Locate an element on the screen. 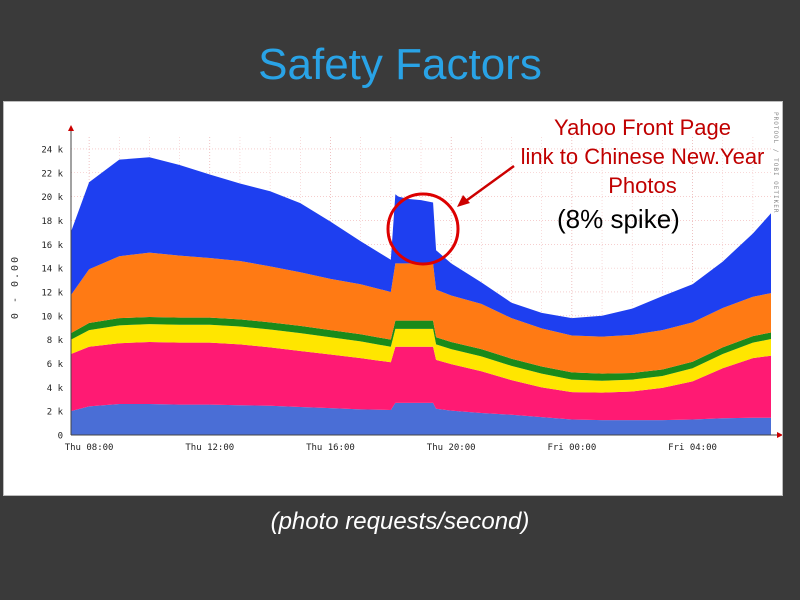 The height and width of the screenshot is (600, 800). annotation-line-1: Yahoo Front Page is located at coordinates (642, 127).